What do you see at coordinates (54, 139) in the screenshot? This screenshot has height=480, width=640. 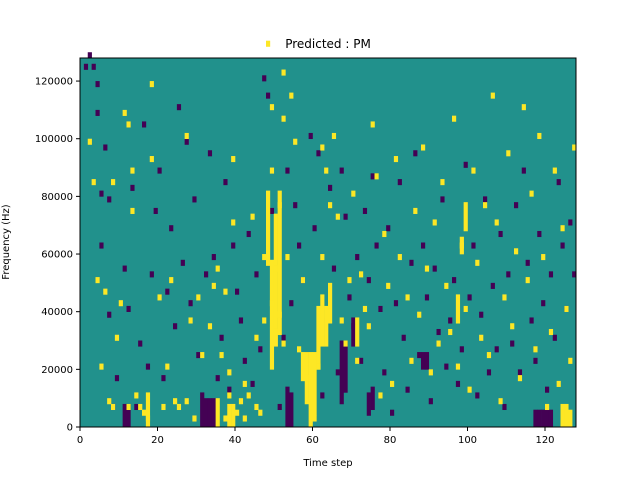 I see `y-tick-label: 100000` at bounding box center [54, 139].